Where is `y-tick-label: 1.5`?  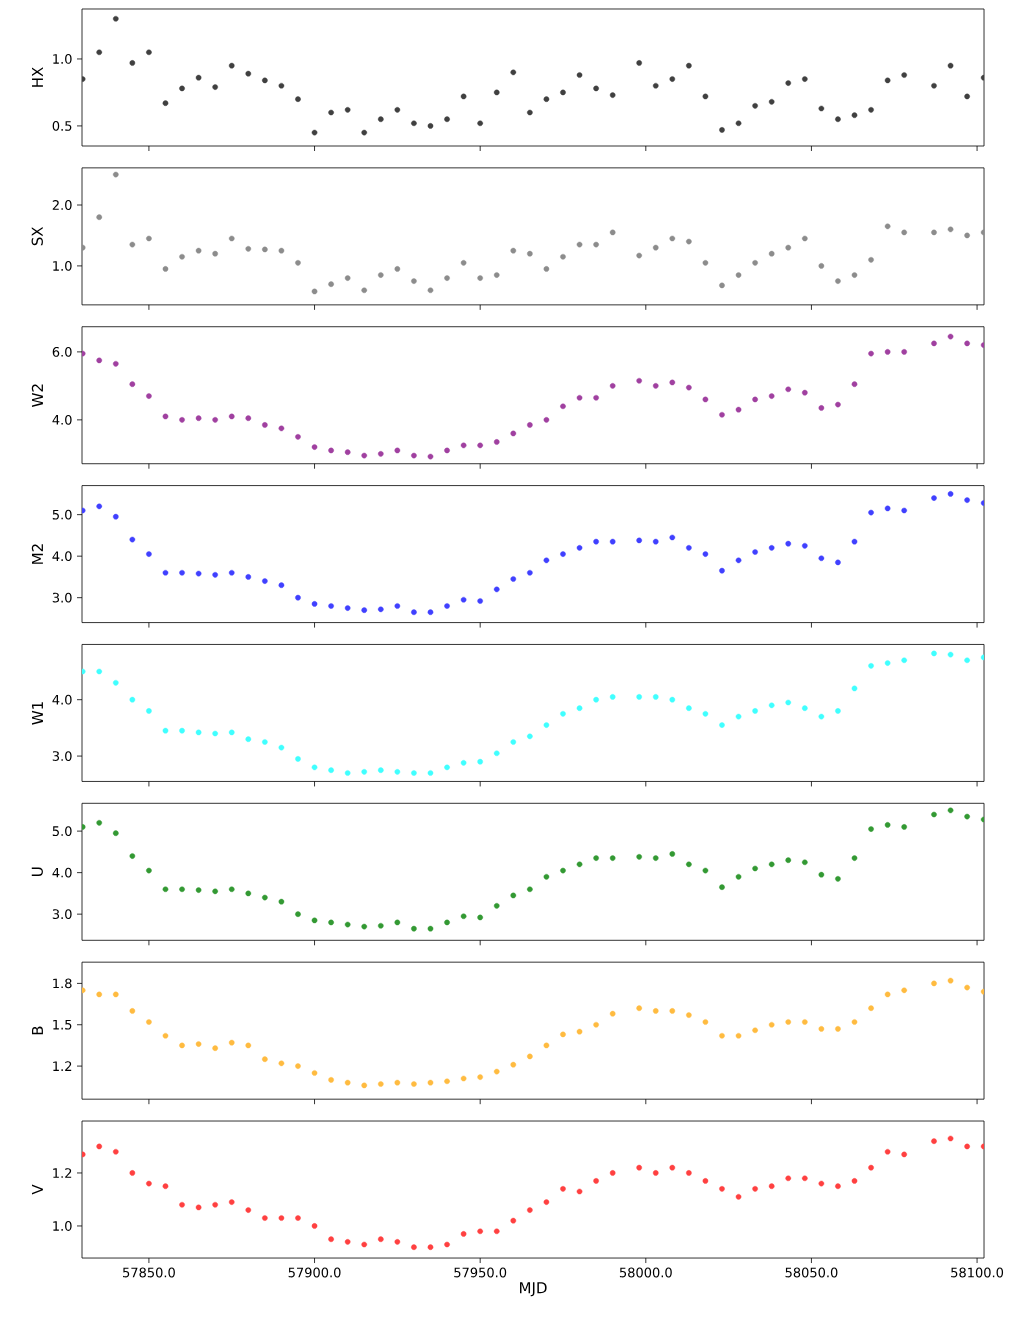 y-tick-label: 1.5 is located at coordinates (62, 1024).